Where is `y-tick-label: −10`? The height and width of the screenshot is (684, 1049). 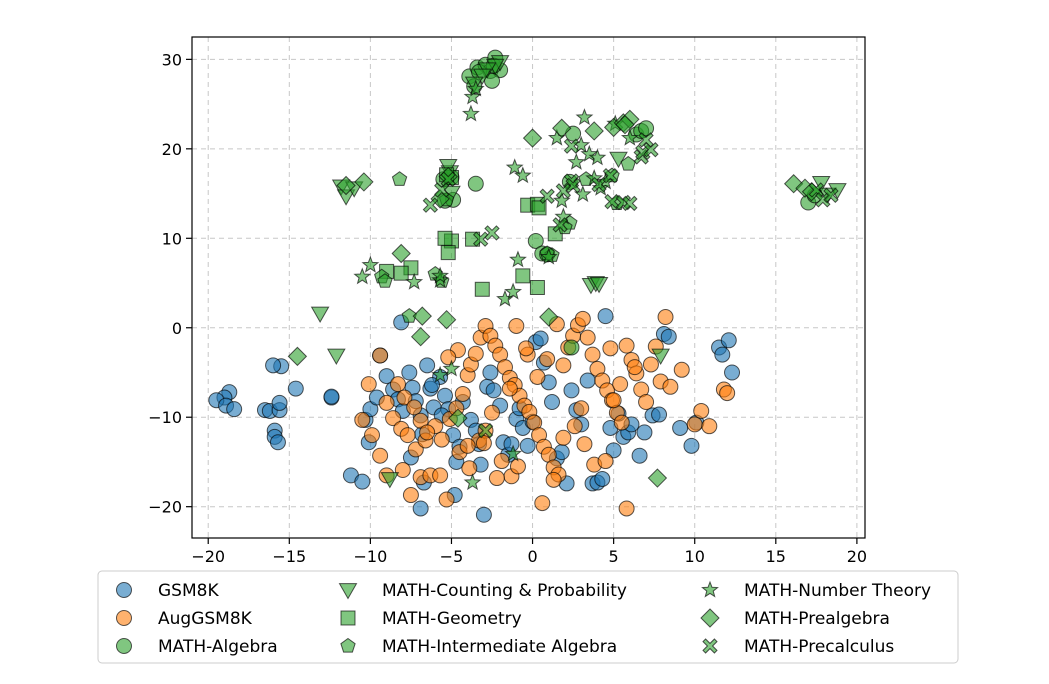
y-tick-label: −10 is located at coordinates (165, 417).